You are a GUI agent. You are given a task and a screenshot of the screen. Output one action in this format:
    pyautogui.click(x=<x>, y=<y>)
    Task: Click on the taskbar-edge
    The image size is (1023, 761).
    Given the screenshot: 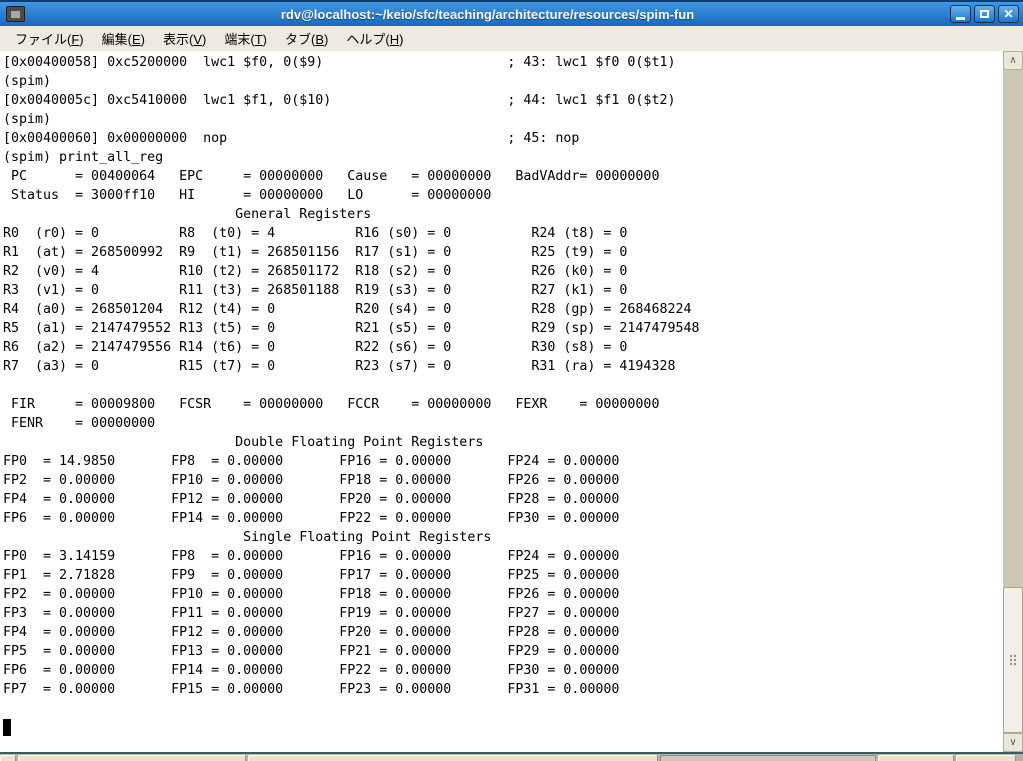 What is the action you would take?
    pyautogui.click(x=511, y=756)
    